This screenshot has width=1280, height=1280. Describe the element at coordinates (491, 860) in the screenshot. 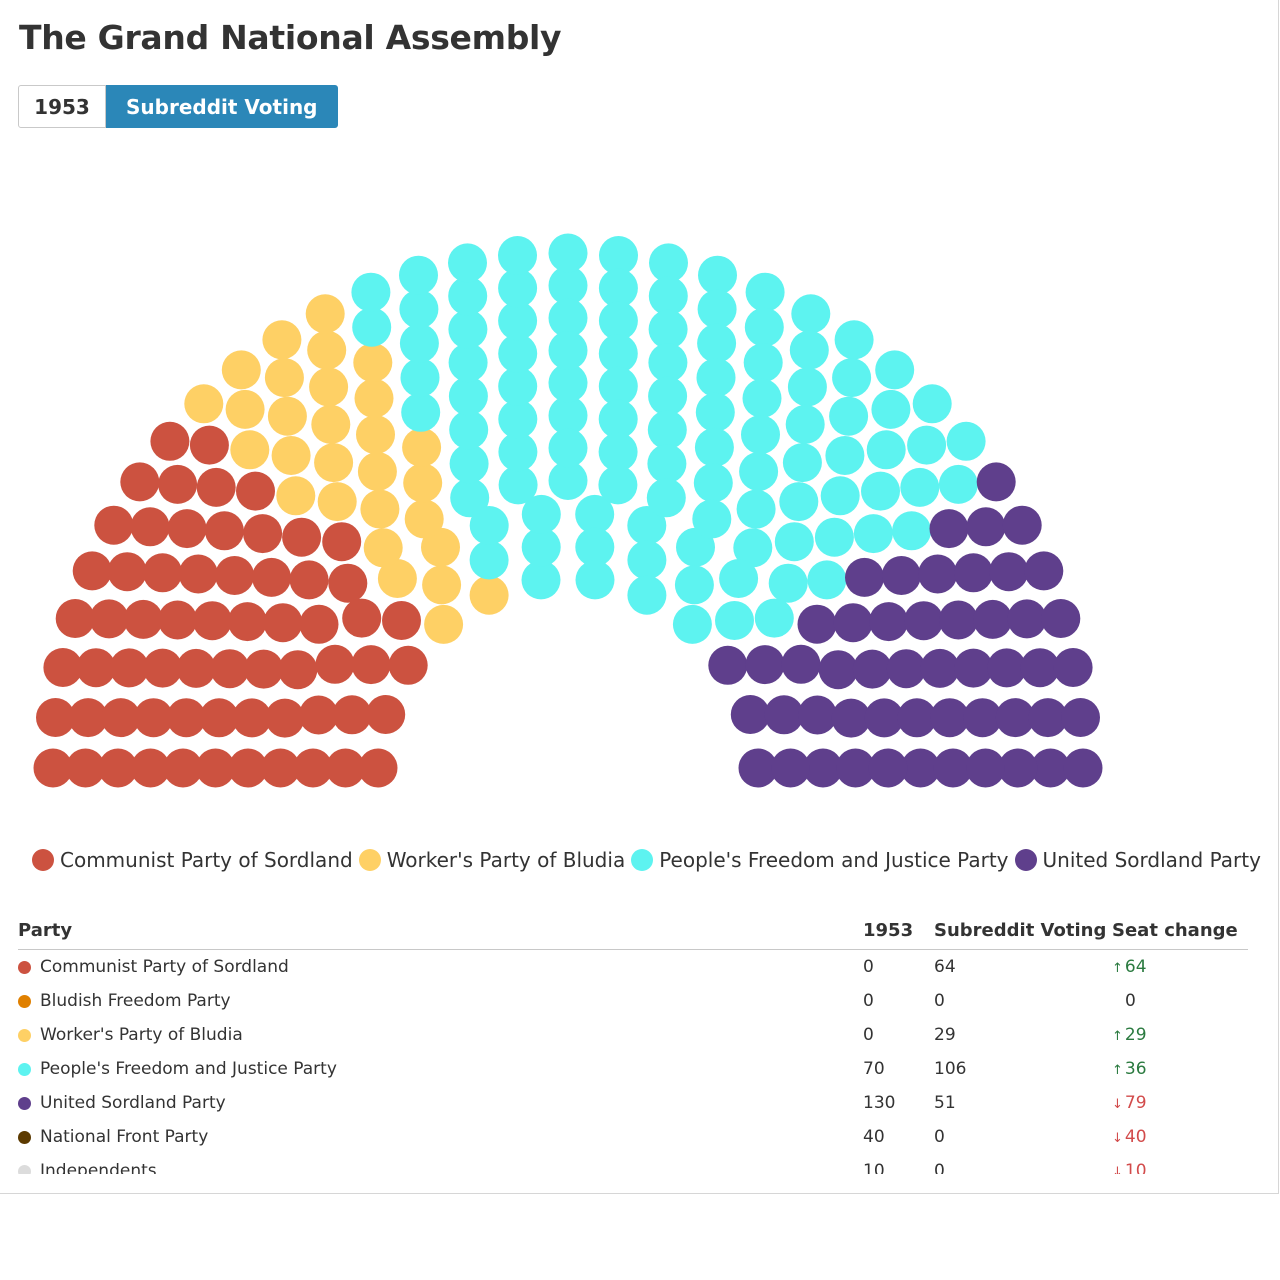

I see `legend-item-worker-s-party-of-bludia: Worker's Party of Bludia` at that location.